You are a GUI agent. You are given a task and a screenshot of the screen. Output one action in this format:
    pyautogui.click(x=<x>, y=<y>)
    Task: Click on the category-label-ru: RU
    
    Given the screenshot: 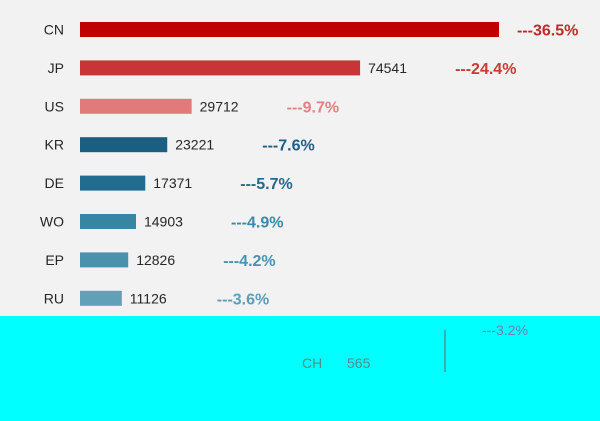 What is the action you would take?
    pyautogui.click(x=54, y=298)
    